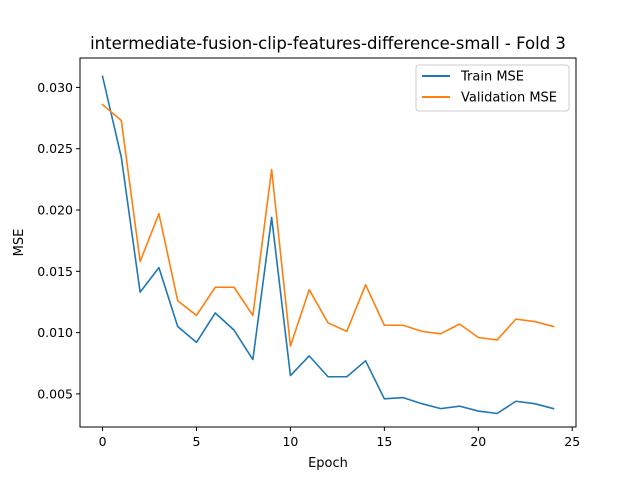 Image resolution: width=640 pixels, height=480 pixels. Describe the element at coordinates (290, 441) in the screenshot. I see `x-tick-label: 10` at that location.